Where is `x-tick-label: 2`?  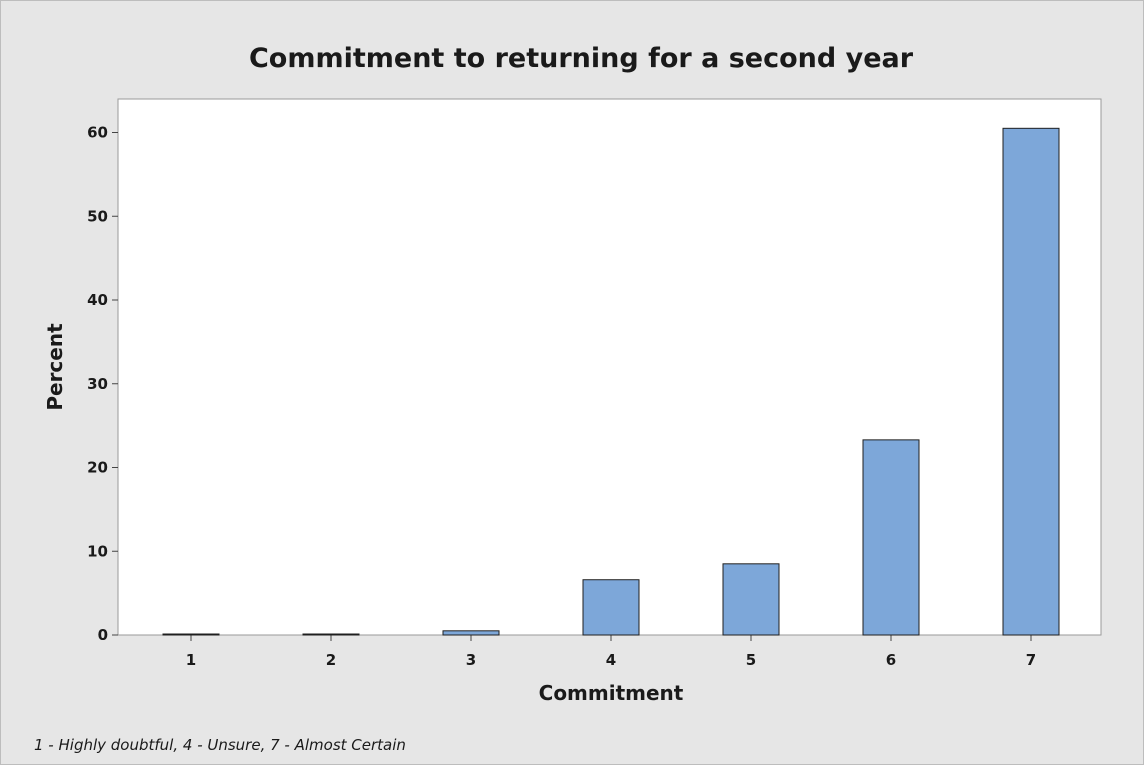
x-tick-label: 2 is located at coordinates (331, 660).